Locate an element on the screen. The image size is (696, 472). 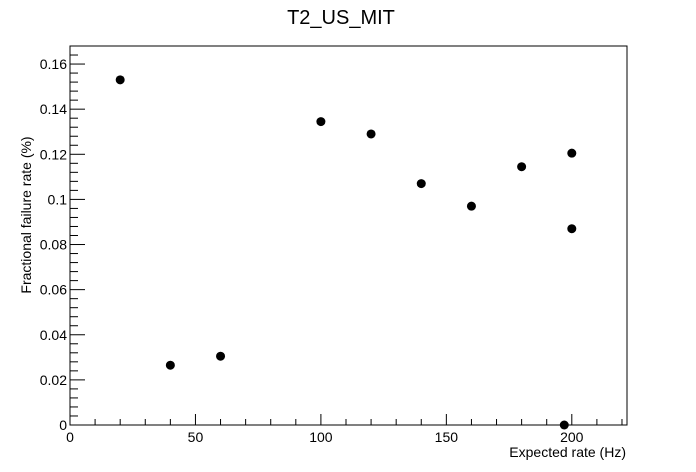
y-tick-label: 0.06 is located at coordinates (53, 290).